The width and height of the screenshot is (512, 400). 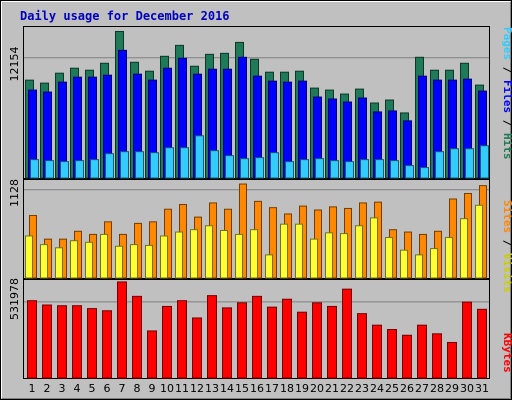 What do you see at coordinates (125, 16) in the screenshot?
I see `chart-title: Daily usage for December 2016` at bounding box center [125, 16].